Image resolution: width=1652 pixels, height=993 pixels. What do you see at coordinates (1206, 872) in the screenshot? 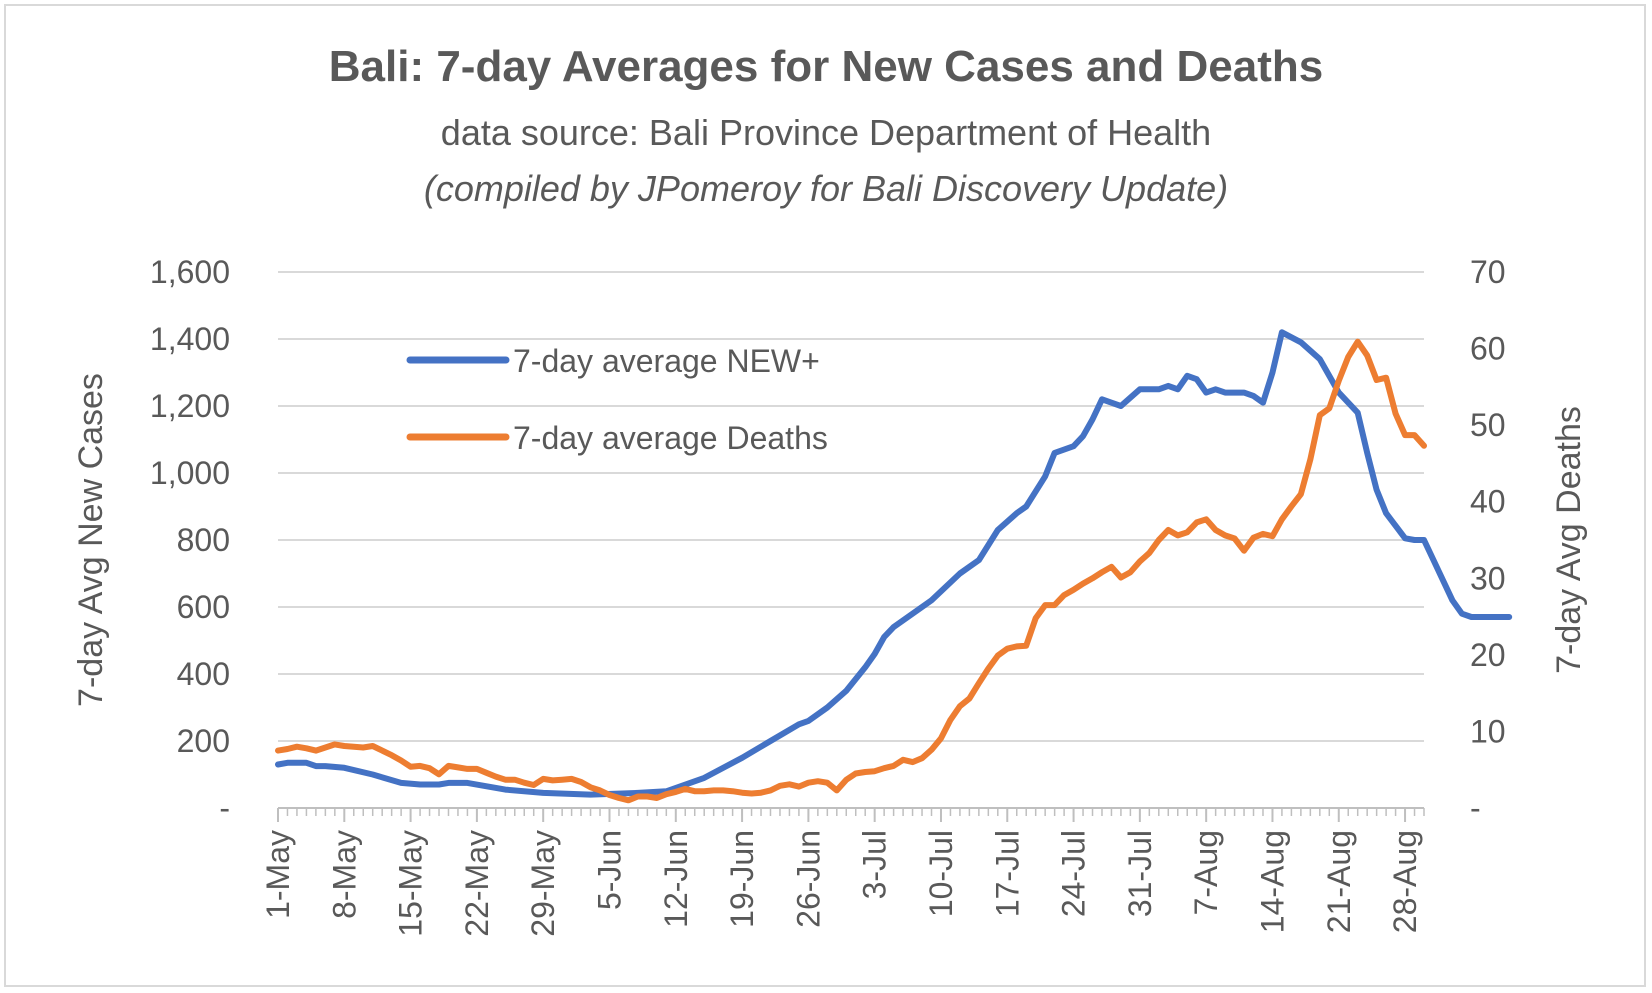
I see `x-tick-label: 7-Aug` at bounding box center [1206, 872].